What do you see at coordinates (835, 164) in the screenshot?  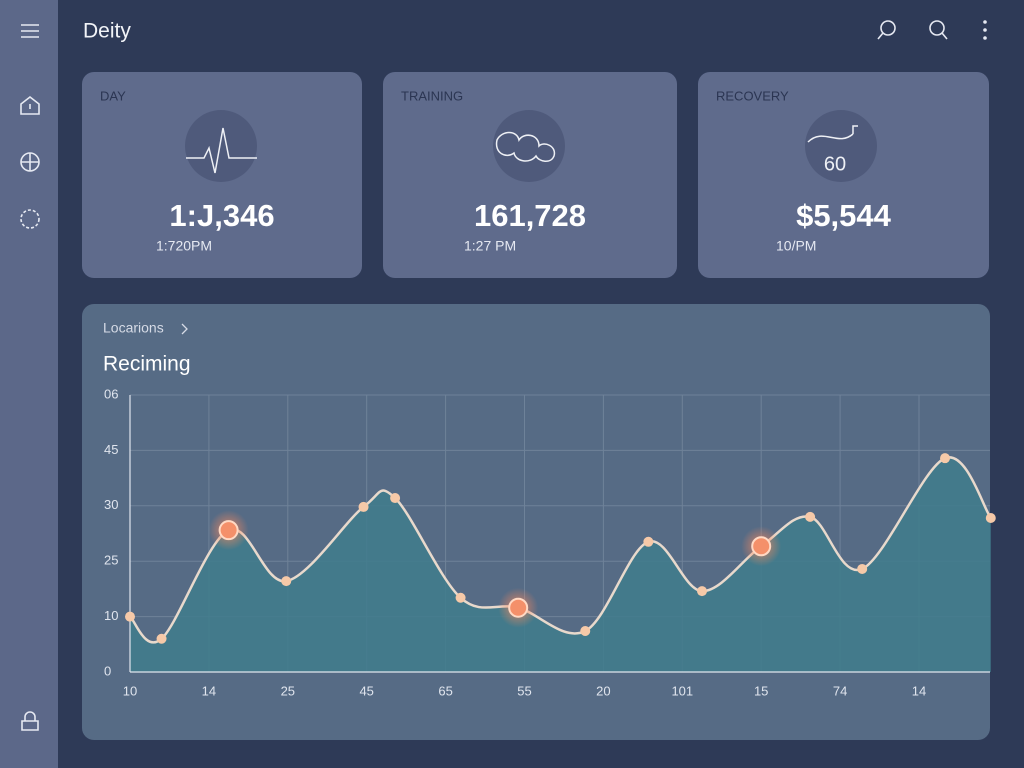 I see `card-icon-text: 60` at bounding box center [835, 164].